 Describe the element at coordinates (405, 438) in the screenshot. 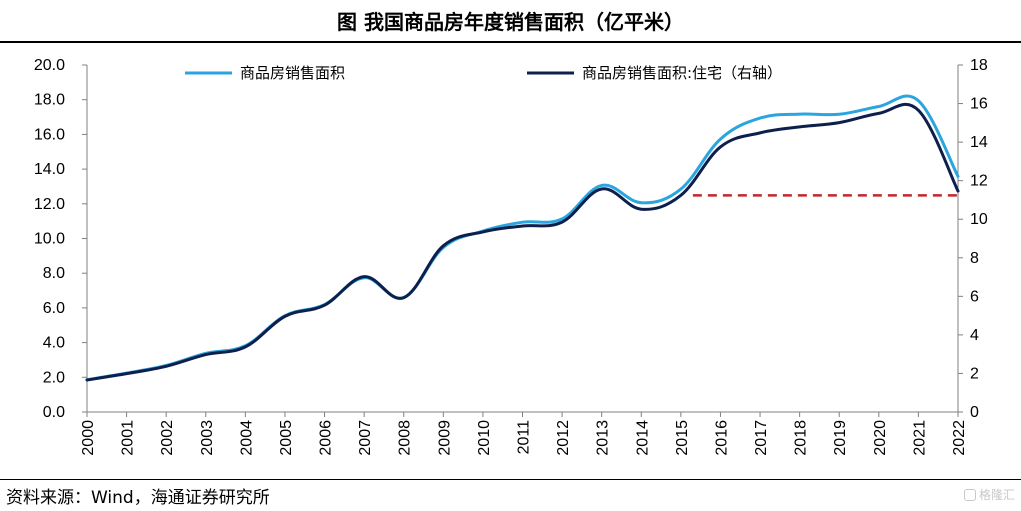

I see `x-tick-label: 2008` at that location.